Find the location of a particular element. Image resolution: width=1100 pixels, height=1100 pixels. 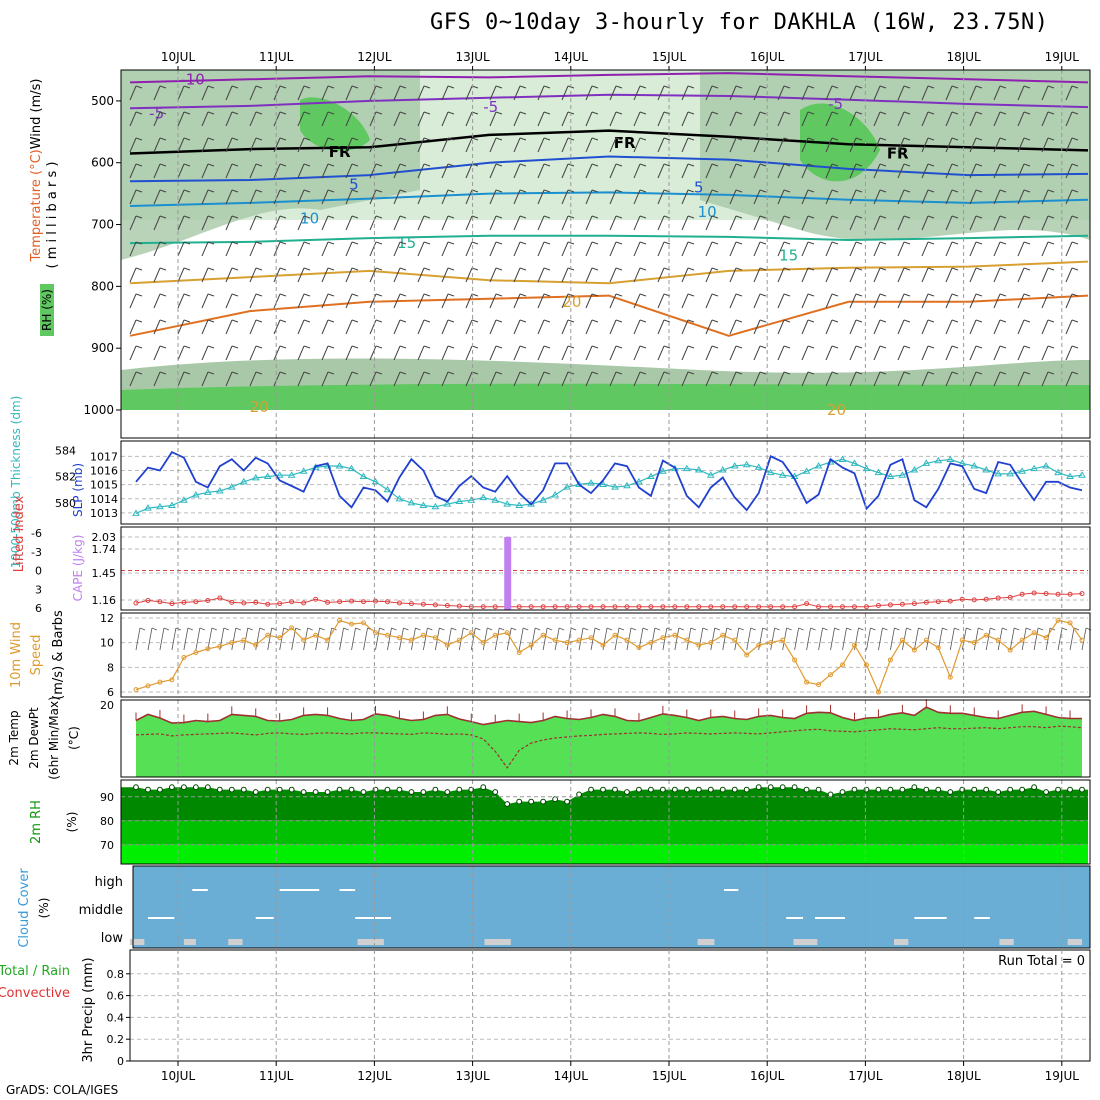

day-tick-label: 12JUL is located at coordinates (374, 57).